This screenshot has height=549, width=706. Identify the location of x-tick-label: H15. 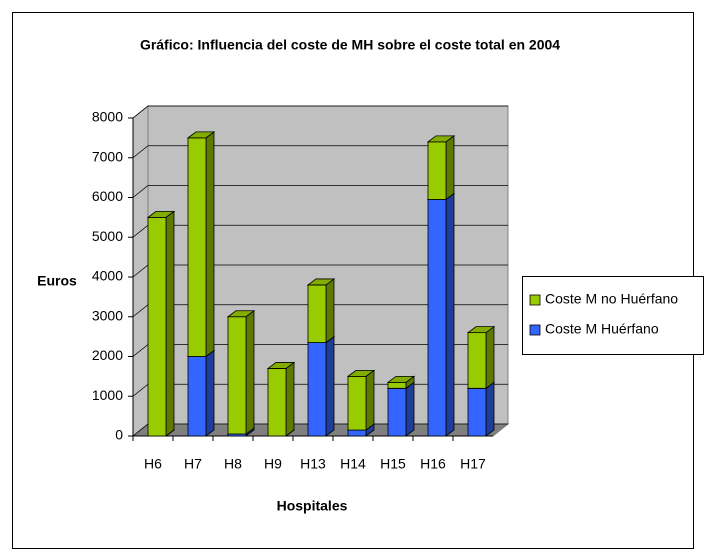
(393, 464).